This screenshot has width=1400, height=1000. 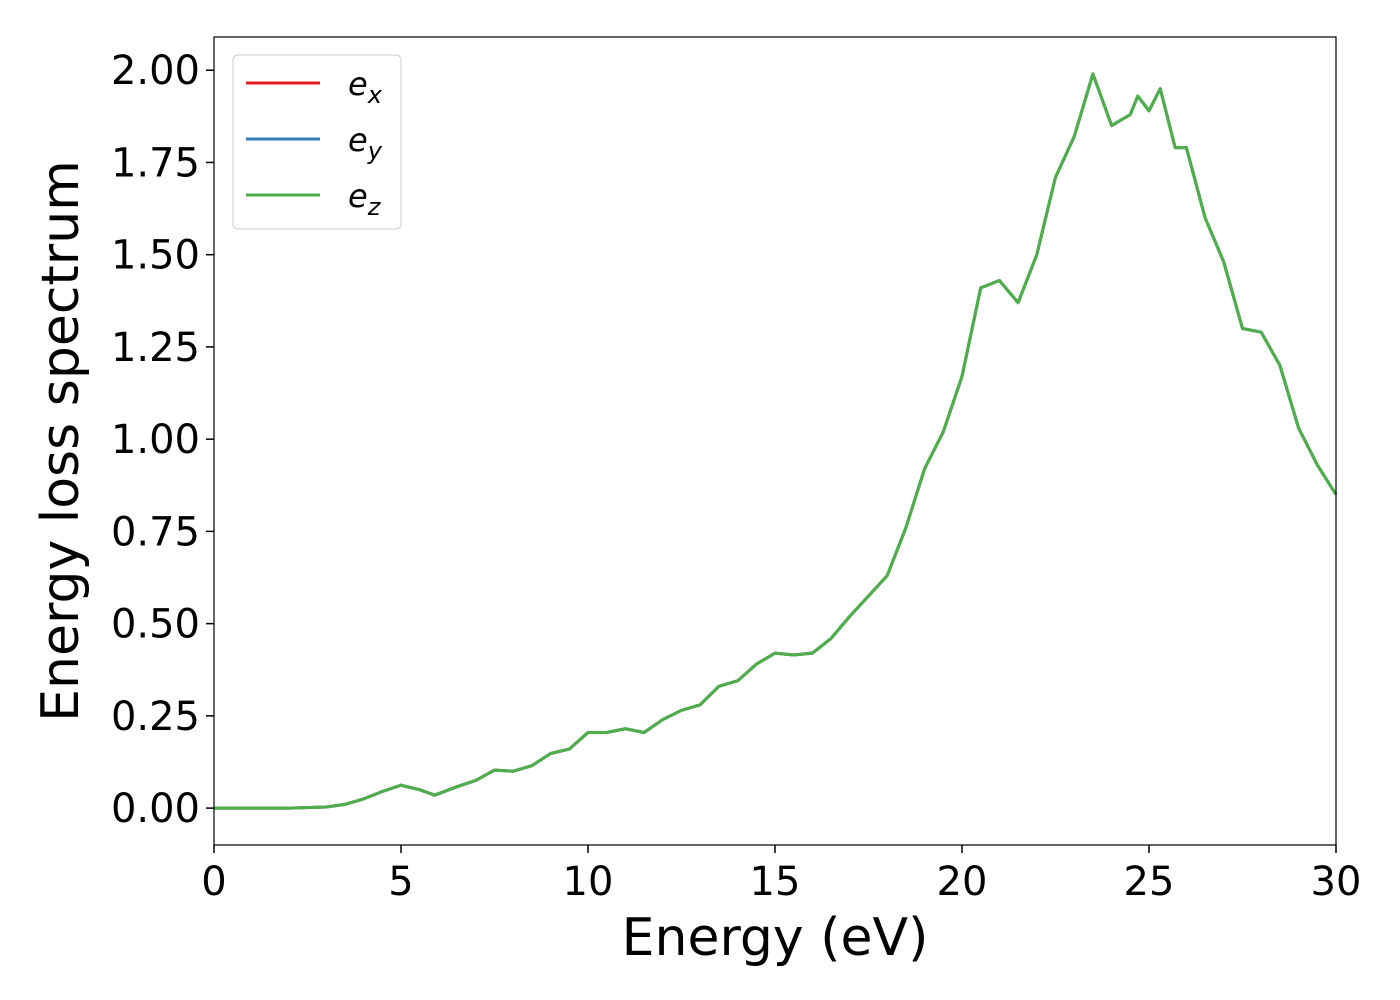 I want to click on y-tick-label: 1.00, so click(x=155, y=440).